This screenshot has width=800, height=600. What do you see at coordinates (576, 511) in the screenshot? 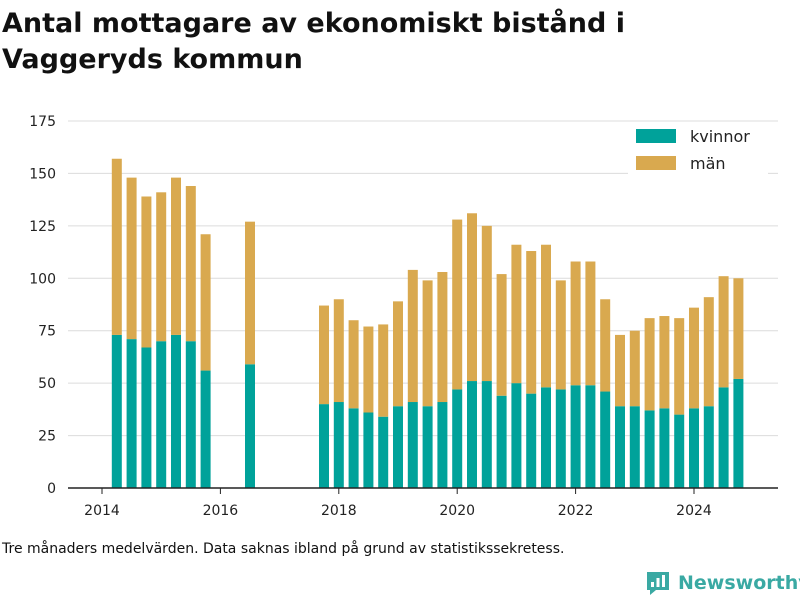
I see `x-tick-label: 2022` at bounding box center [576, 511].